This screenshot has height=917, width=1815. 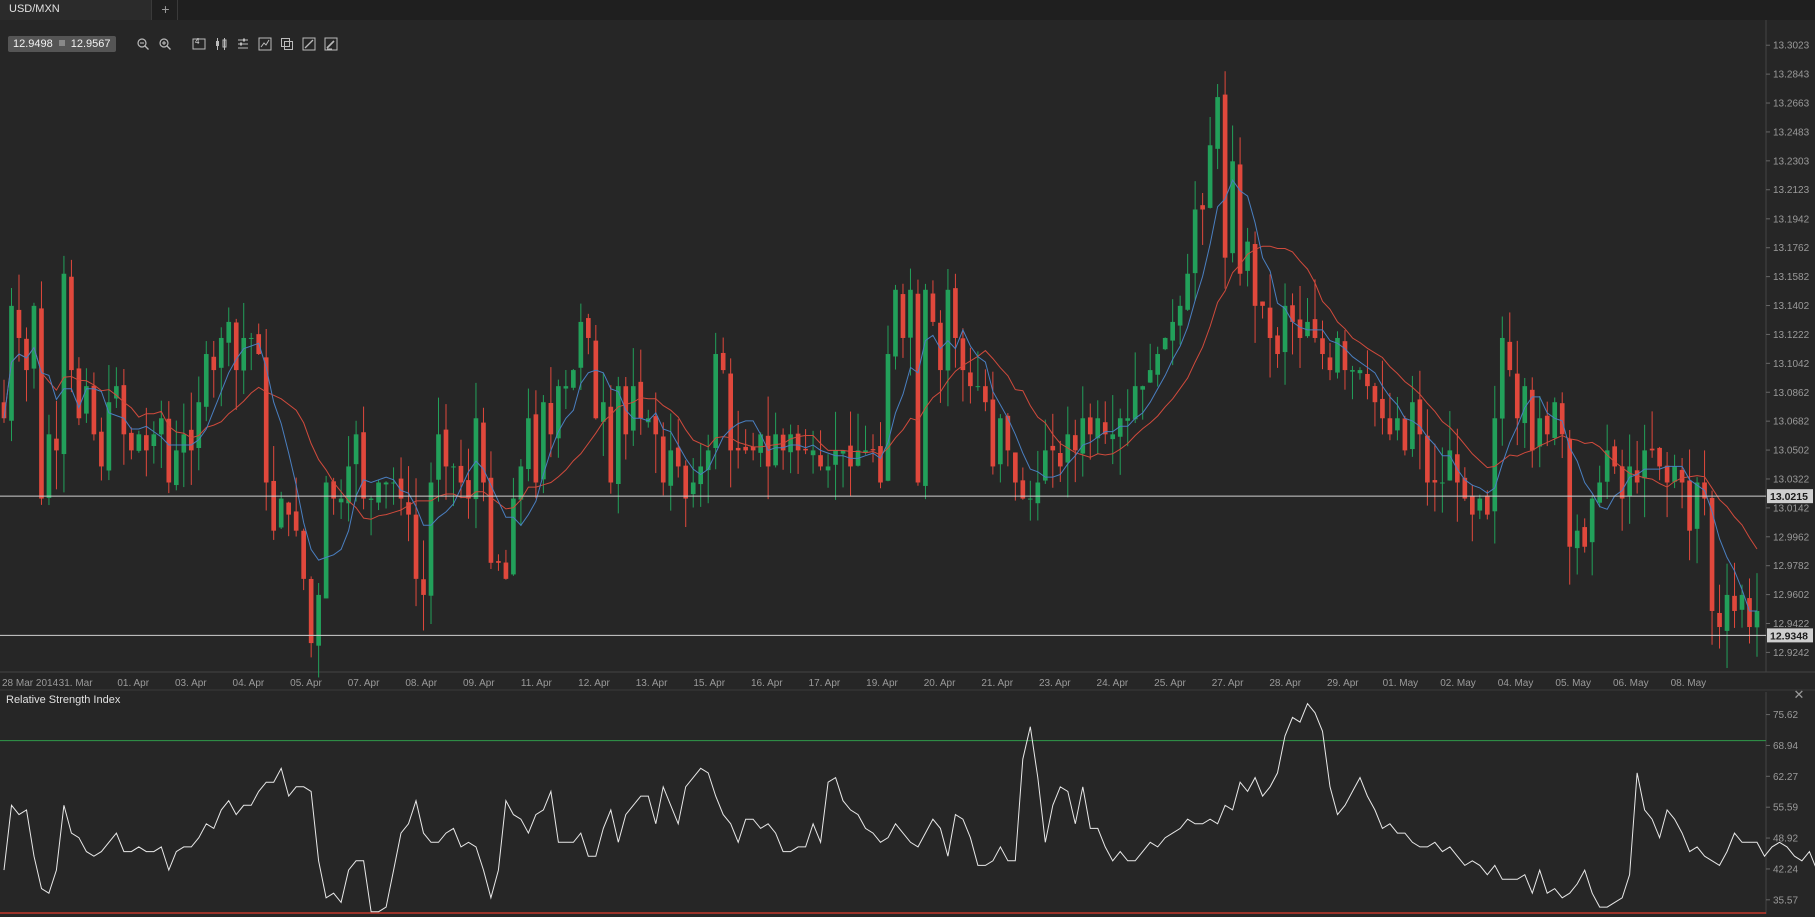 What do you see at coordinates (243, 44) in the screenshot?
I see `indicators-icon` at bounding box center [243, 44].